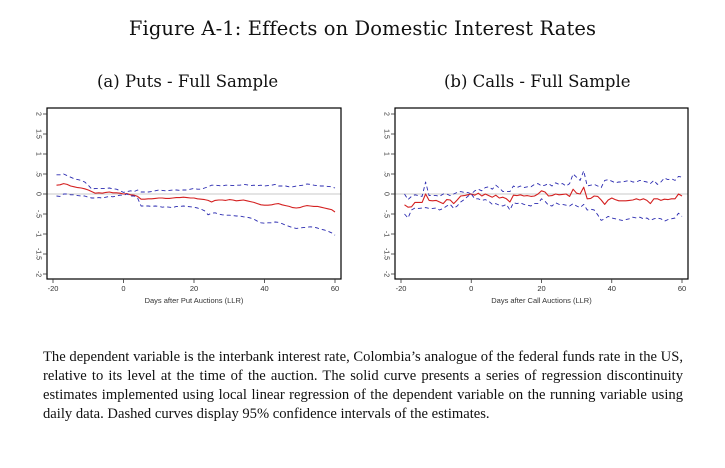 Image resolution: width=725 pixels, height=468 pixels. Describe the element at coordinates (194, 300) in the screenshot. I see `x-axis-label: Days after Put Auctions (LLR)` at that location.